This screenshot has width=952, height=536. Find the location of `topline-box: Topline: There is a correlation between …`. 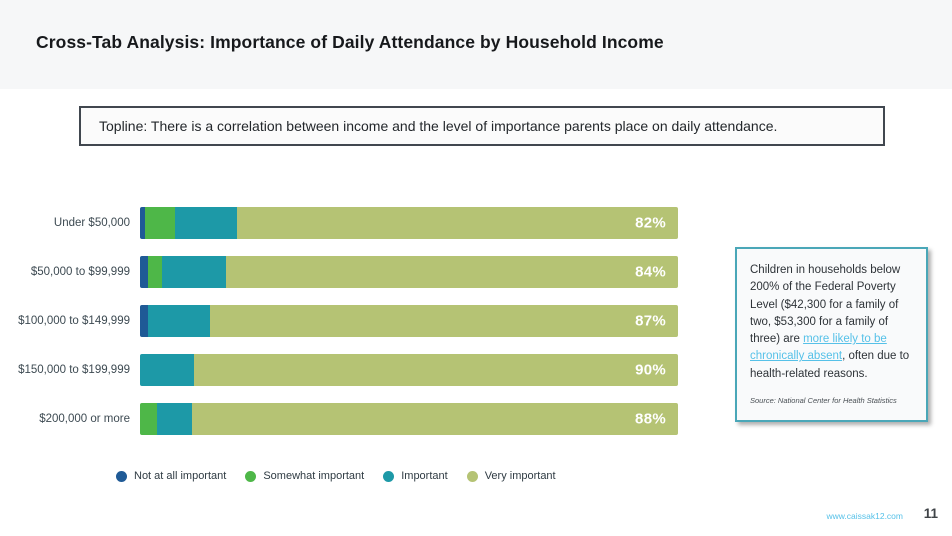

topline-box: Topline: There is a correlation between … is located at coordinates (482, 126).